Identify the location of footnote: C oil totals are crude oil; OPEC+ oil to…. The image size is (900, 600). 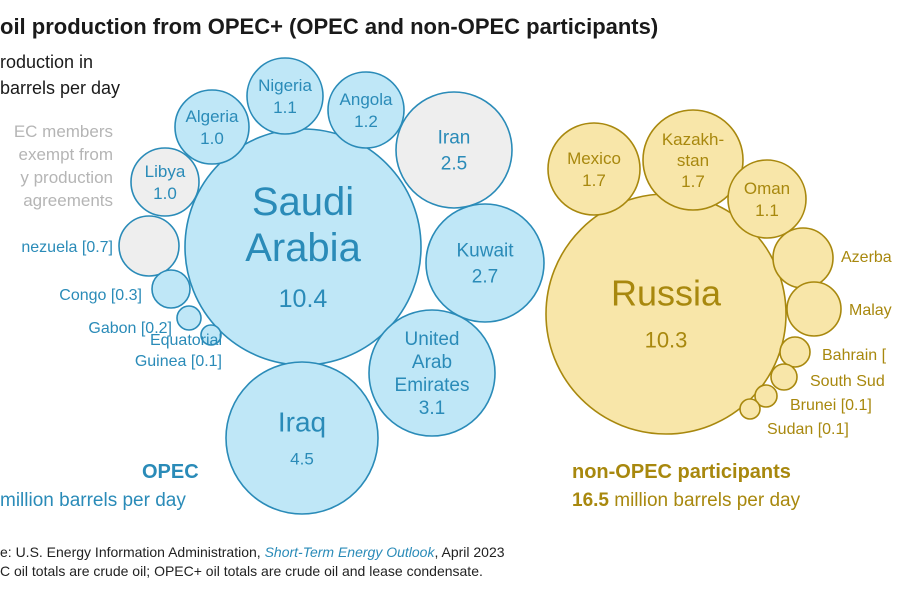
(241, 571).